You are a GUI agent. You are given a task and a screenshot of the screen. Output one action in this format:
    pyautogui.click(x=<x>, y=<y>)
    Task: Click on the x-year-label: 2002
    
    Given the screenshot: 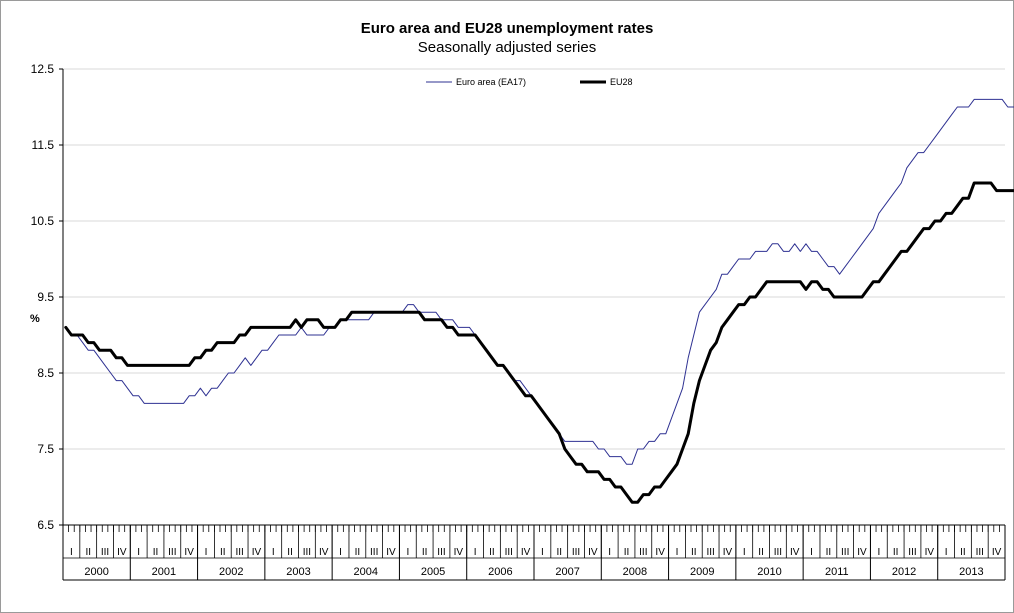 What is the action you would take?
    pyautogui.click(x=231, y=572)
    